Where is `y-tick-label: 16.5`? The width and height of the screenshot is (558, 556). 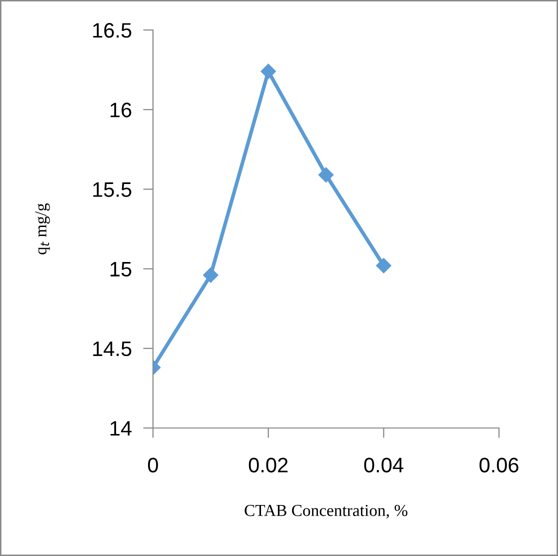 y-tick-label: 16.5 is located at coordinates (112, 30).